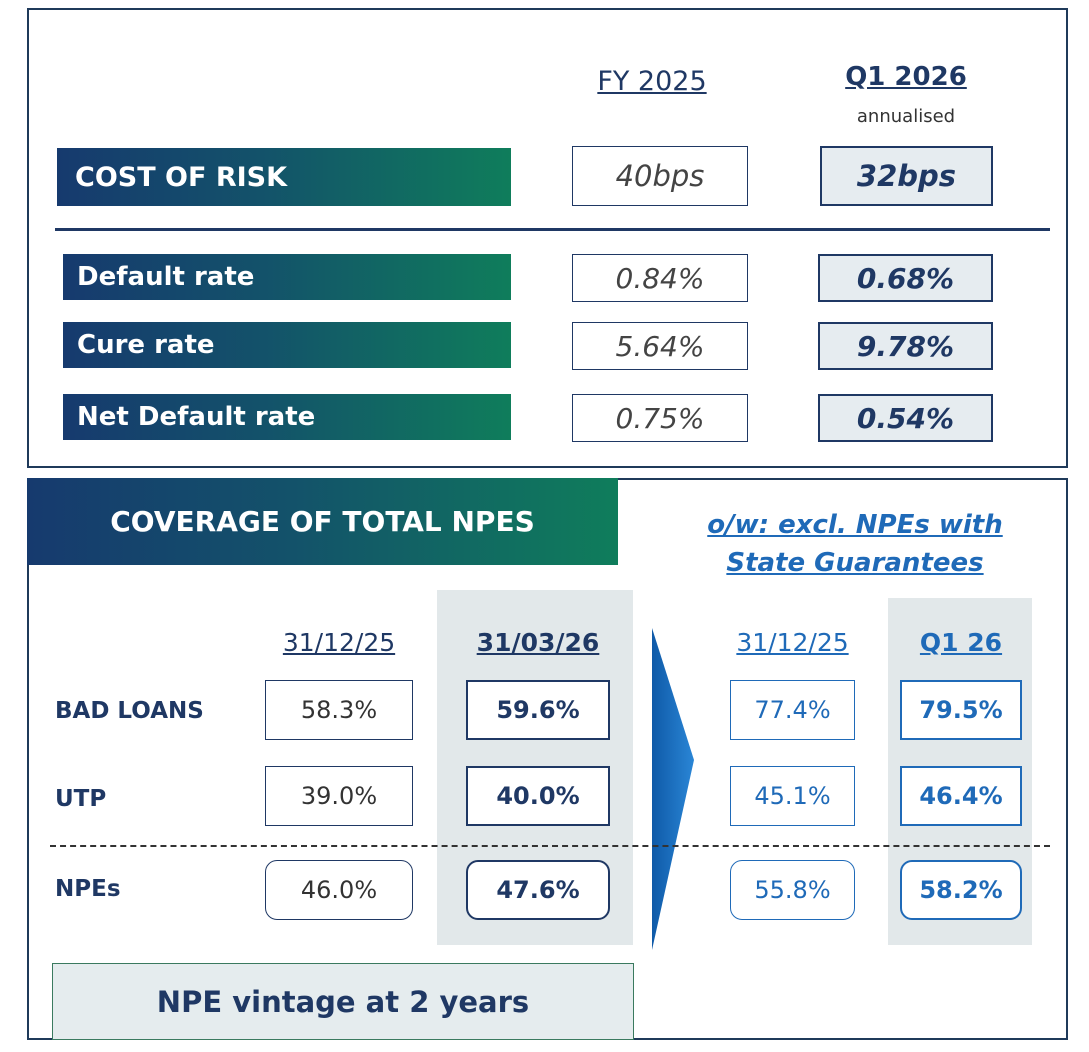 The image size is (1089, 1052). I want to click on rate-q1: 9.78%, so click(905, 346).